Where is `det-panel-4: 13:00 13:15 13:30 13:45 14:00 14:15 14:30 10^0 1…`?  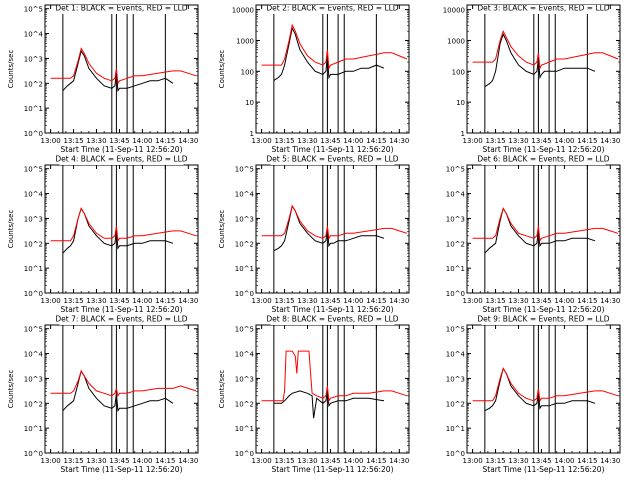
det-panel-4: 13:00 13:15 13:30 13:45 14:00 14:15 14:30 10^0 1… is located at coordinates (103, 234).